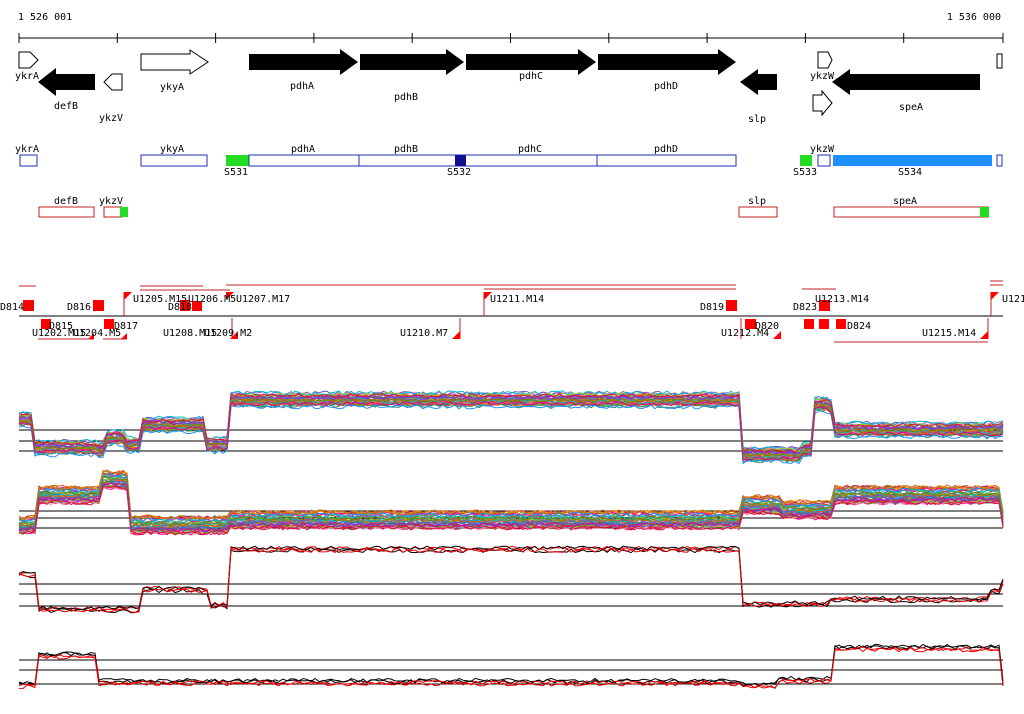 Image resolution: width=1024 pixels, height=714 pixels. What do you see at coordinates (984, 212) in the screenshot?
I see `seg-speA-green` at bounding box center [984, 212].